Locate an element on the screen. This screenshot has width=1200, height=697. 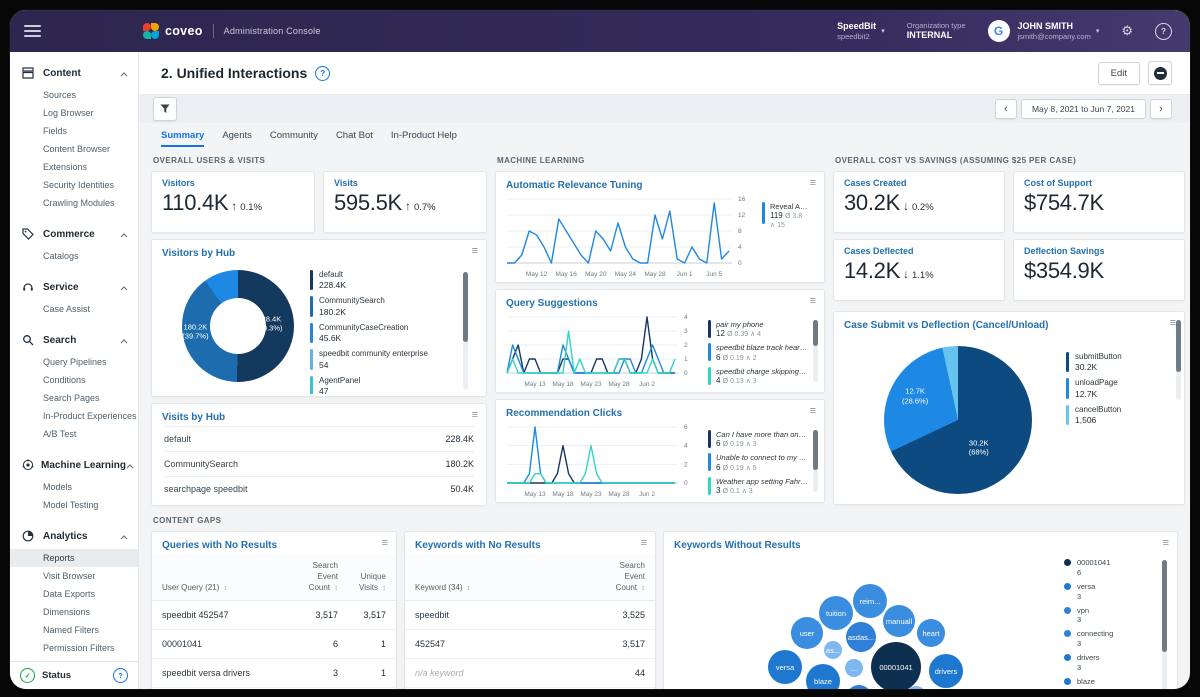
sidebar-item-visit-browser: Visit Browser is located at coordinates (69, 576).